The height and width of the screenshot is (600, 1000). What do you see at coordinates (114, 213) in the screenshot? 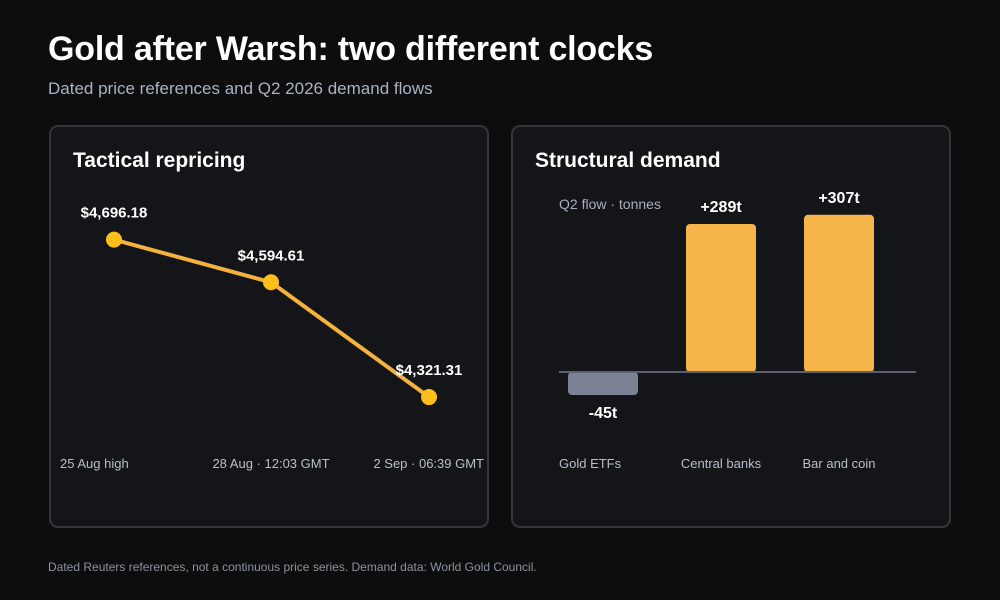
I see `price-label-1: $4,696.18` at bounding box center [114, 213].